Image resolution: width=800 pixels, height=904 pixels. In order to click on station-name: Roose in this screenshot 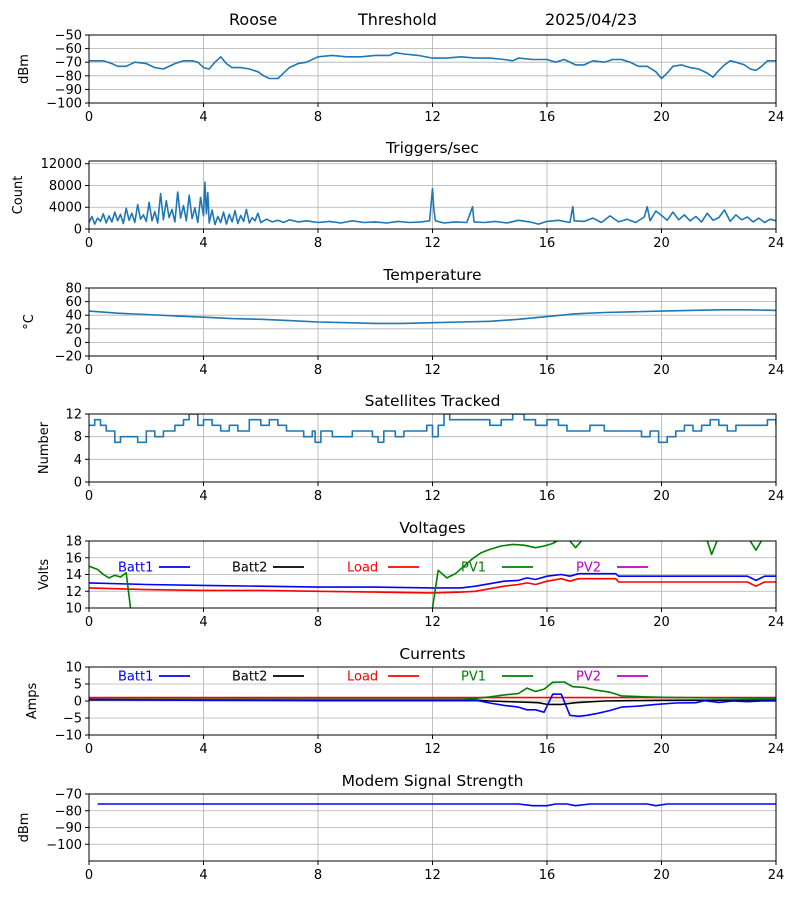, I will do `click(253, 19)`.